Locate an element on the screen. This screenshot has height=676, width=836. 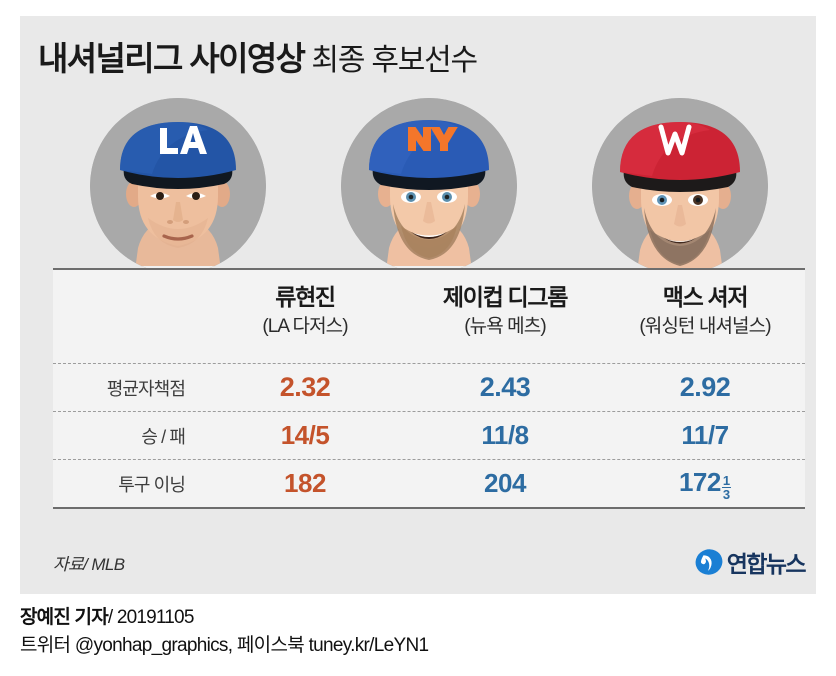
avatar-jacob-degrom is located at coordinates (429, 186).